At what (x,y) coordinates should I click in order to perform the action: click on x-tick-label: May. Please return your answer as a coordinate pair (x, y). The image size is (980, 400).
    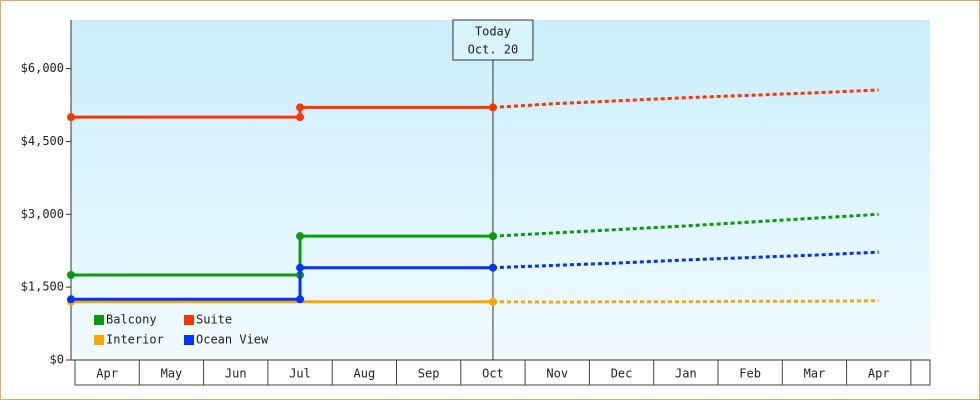
    Looking at the image, I should click on (172, 374).